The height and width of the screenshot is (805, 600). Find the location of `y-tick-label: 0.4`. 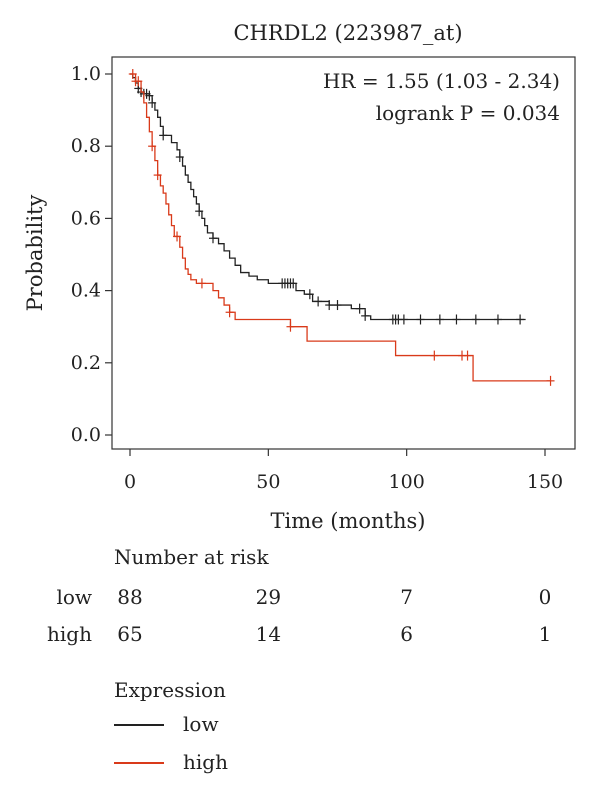

y-tick-label: 0.4 is located at coordinates (86, 291).